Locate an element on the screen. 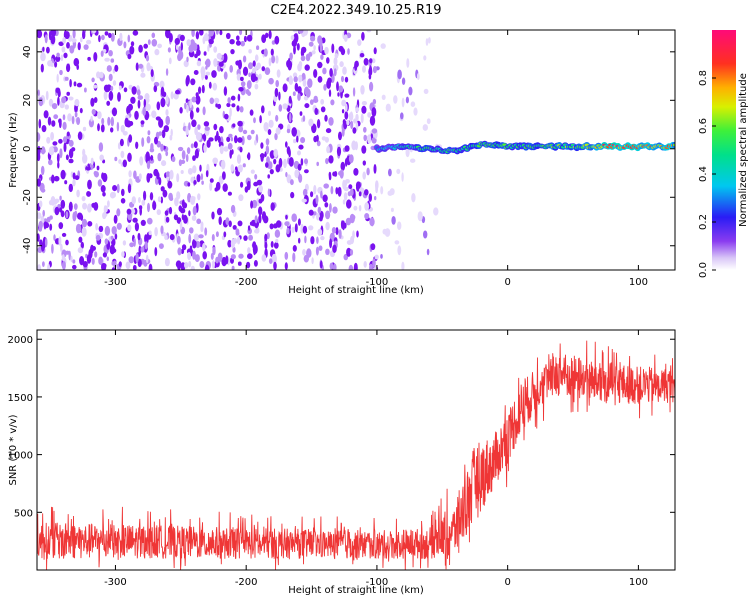  spectrogram-xtick-label: 0 is located at coordinates (507, 282).